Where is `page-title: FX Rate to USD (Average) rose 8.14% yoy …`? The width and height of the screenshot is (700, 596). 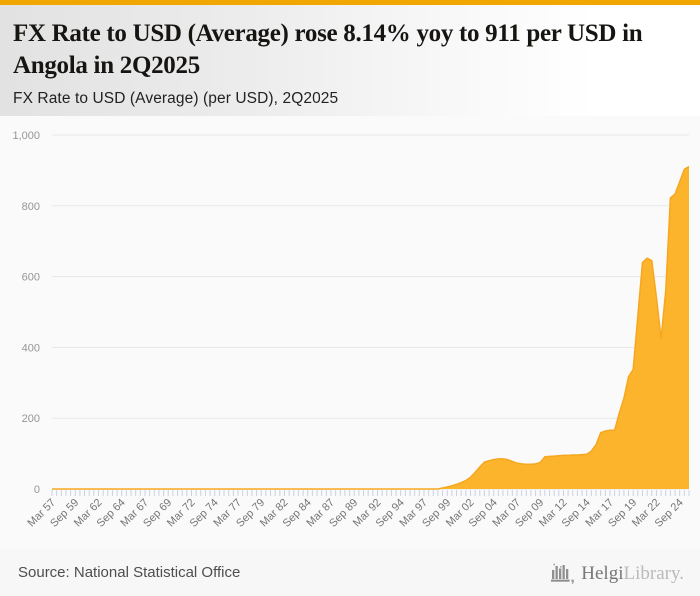
page-title: FX Rate to USD (Average) rose 8.14% yoy … is located at coordinates (328, 49).